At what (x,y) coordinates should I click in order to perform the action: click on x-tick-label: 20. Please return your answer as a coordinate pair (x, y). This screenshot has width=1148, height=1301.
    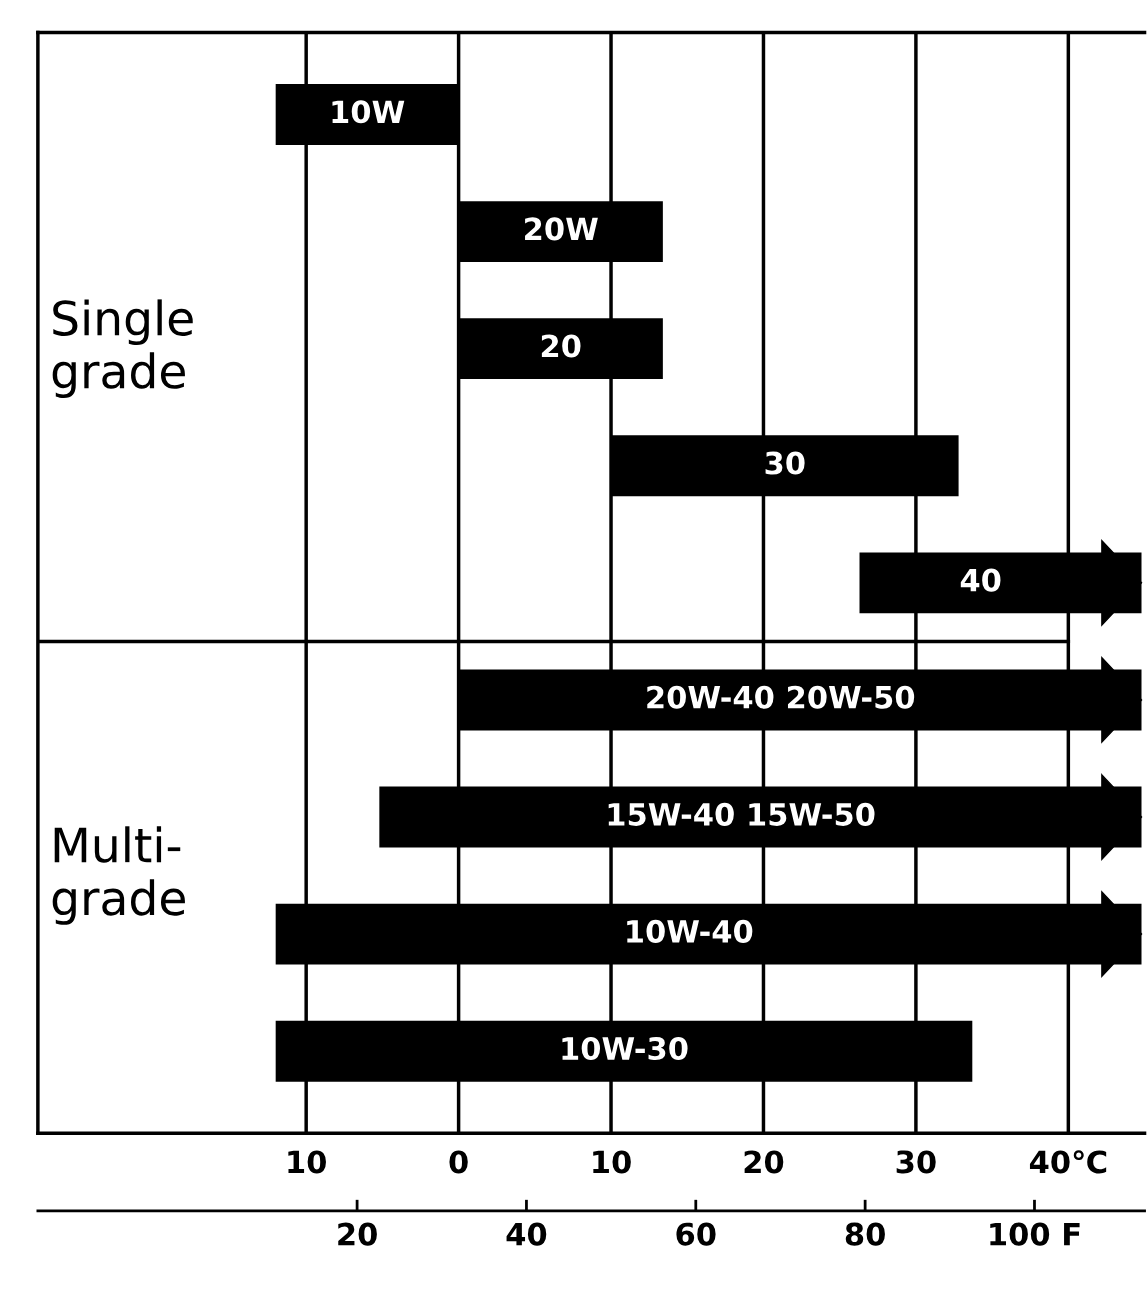
    Looking at the image, I should click on (764, 1162).